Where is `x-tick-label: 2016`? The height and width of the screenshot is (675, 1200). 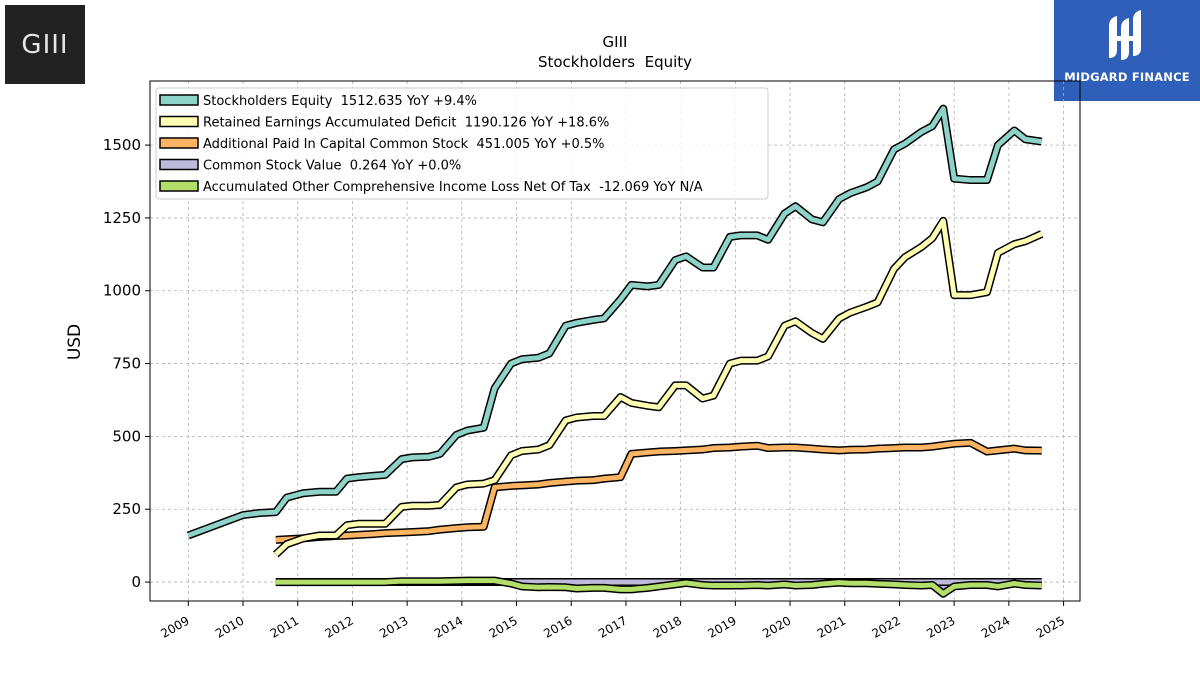 x-tick-label: 2016 is located at coordinates (557, 626).